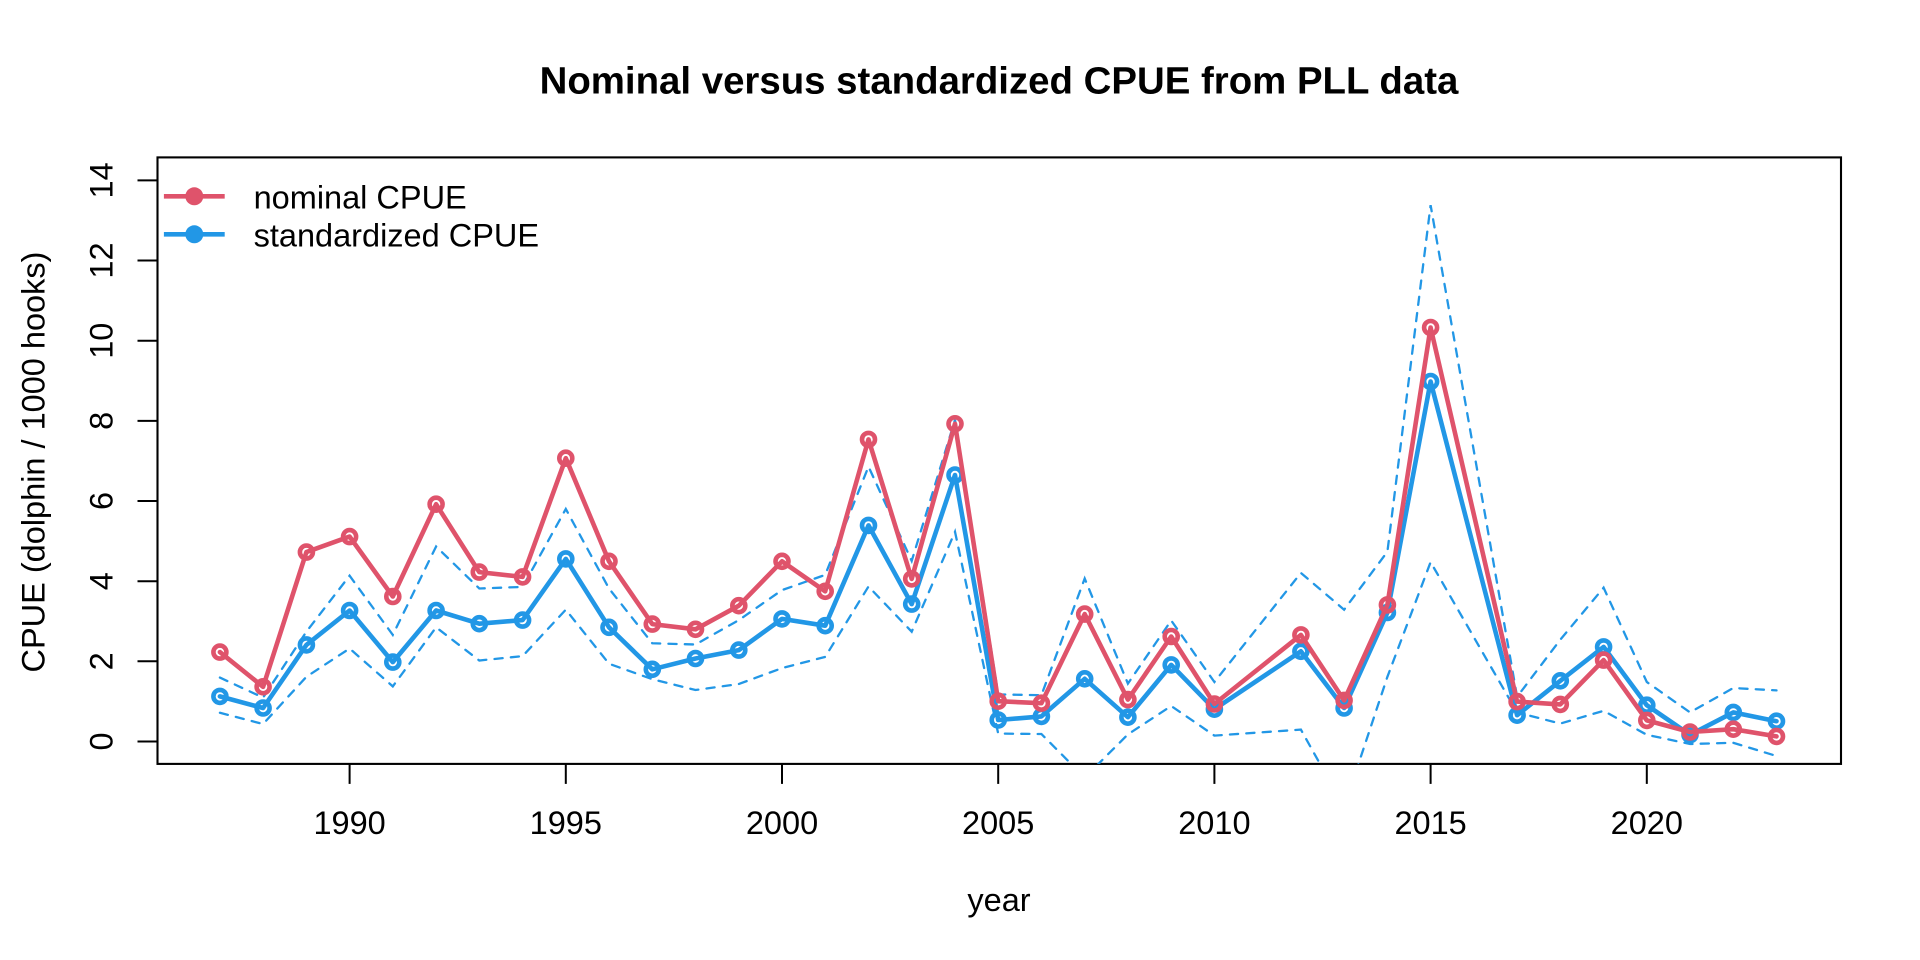 Image resolution: width=1920 pixels, height=960 pixels. Describe the element at coordinates (102, 661) in the screenshot. I see `svg-text: 2` at that location.